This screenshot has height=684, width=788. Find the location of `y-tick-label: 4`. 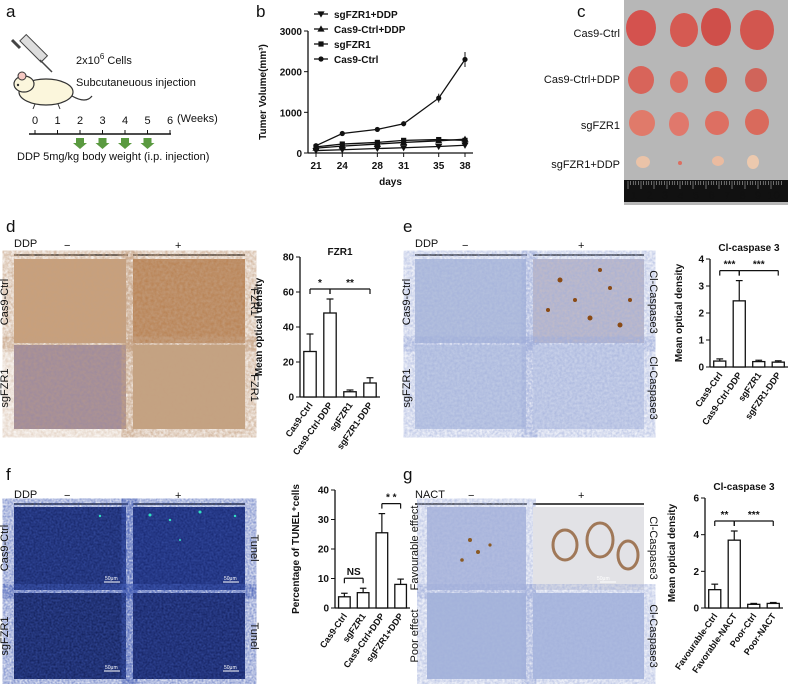

y-tick-label: 4 is located at coordinates (701, 260).